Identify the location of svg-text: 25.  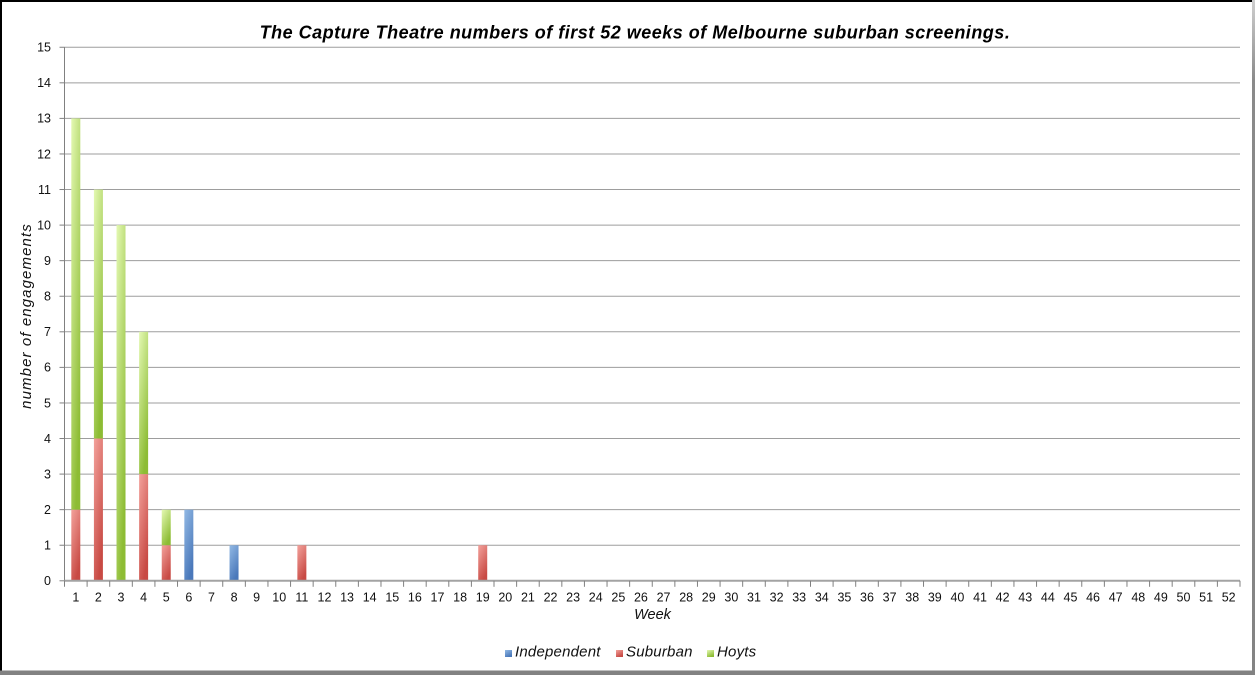
(618, 598).